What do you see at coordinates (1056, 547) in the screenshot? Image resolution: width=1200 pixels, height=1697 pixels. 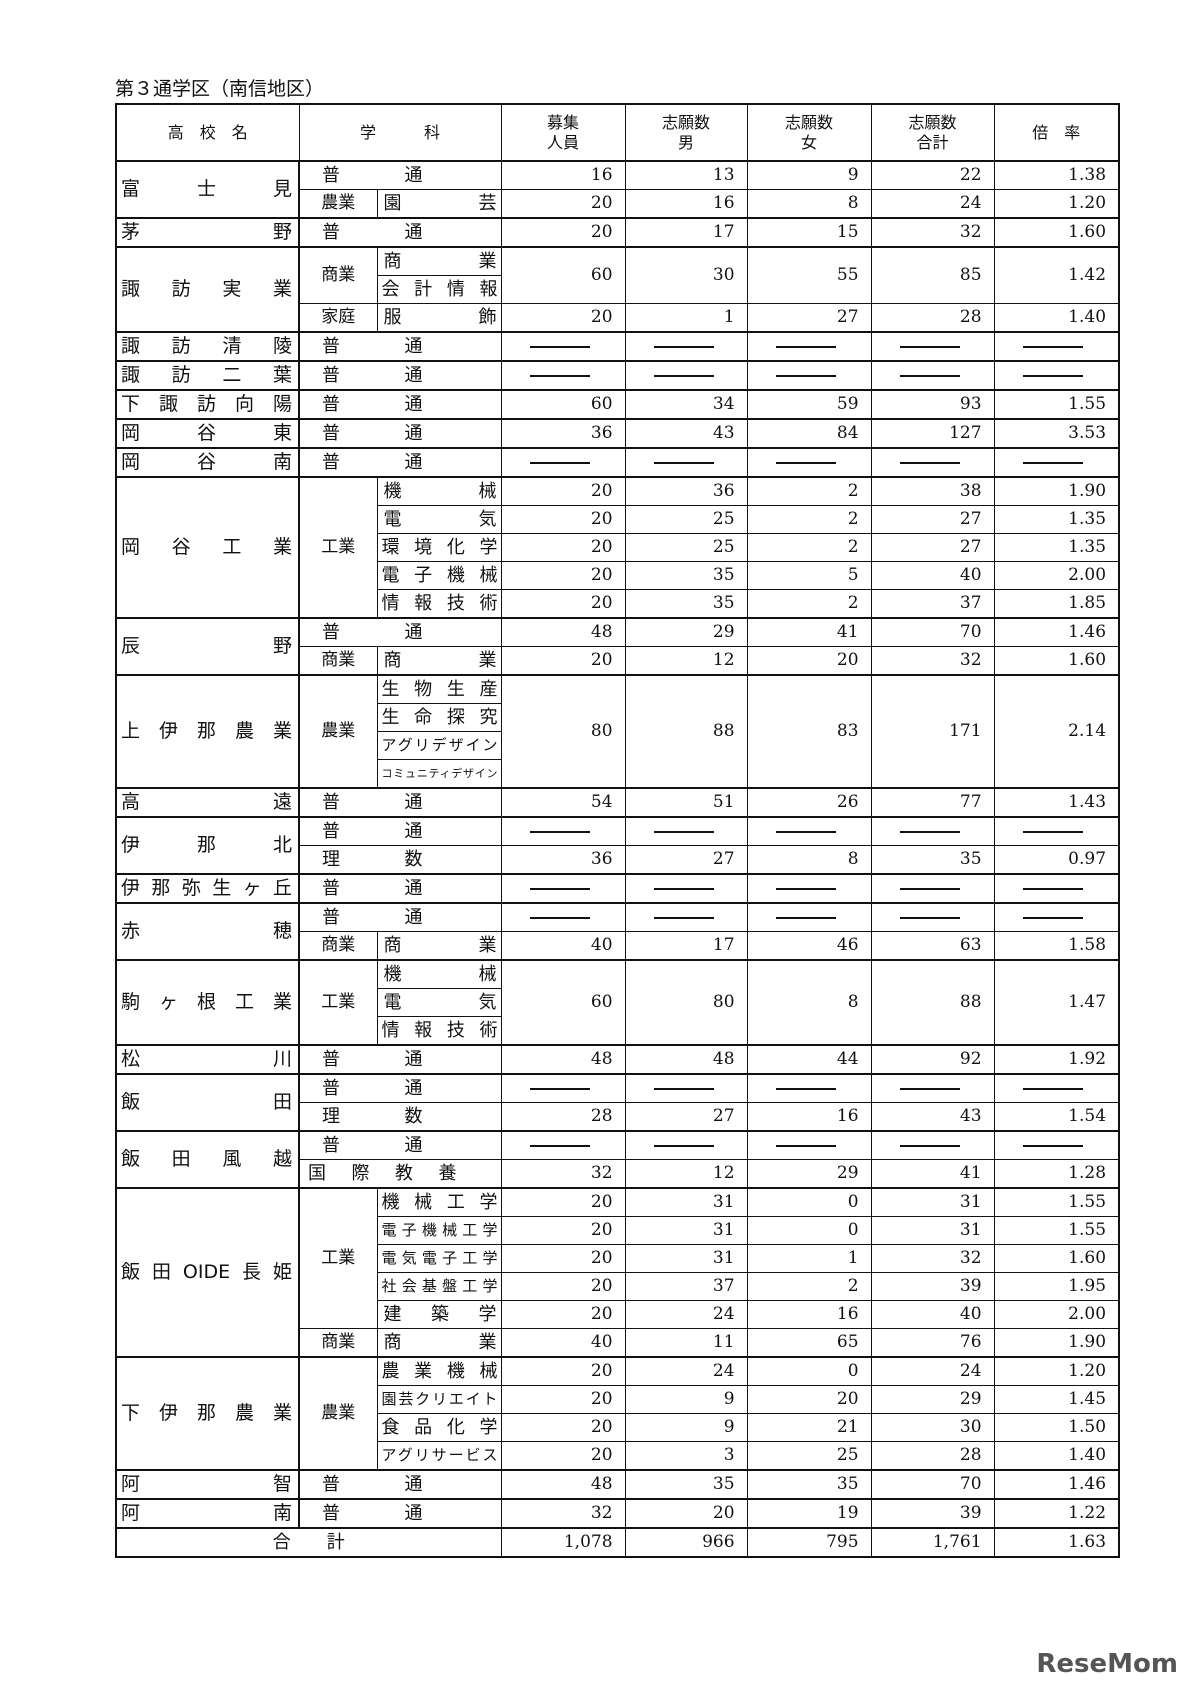 I see `value-cell: 1.35` at bounding box center [1056, 547].